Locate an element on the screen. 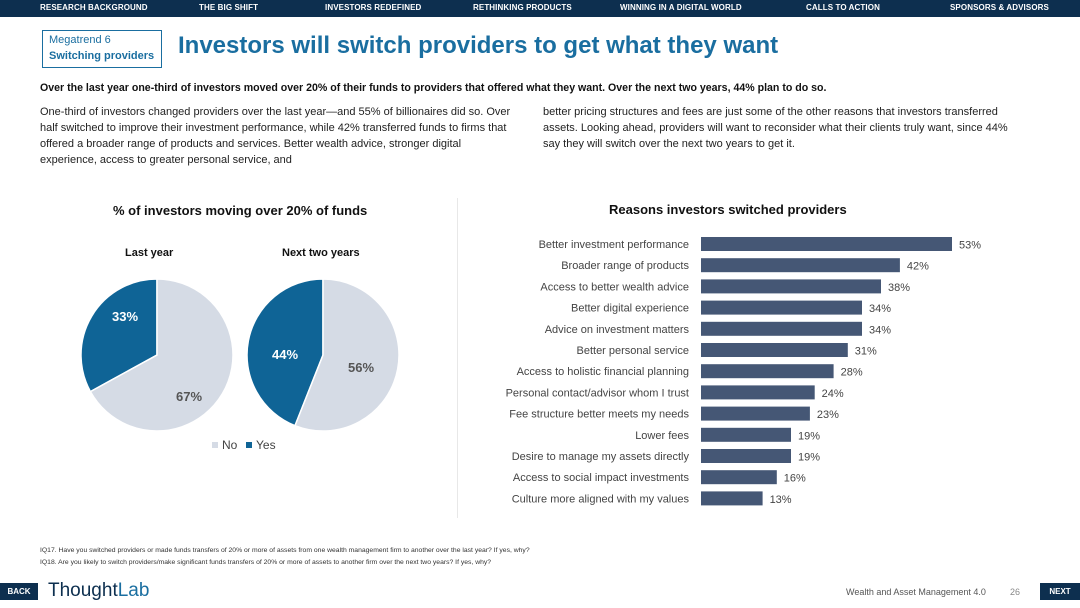 This screenshot has height=608, width=1080. bar-category-label: Fee structure better meets my needs is located at coordinates (599, 415).